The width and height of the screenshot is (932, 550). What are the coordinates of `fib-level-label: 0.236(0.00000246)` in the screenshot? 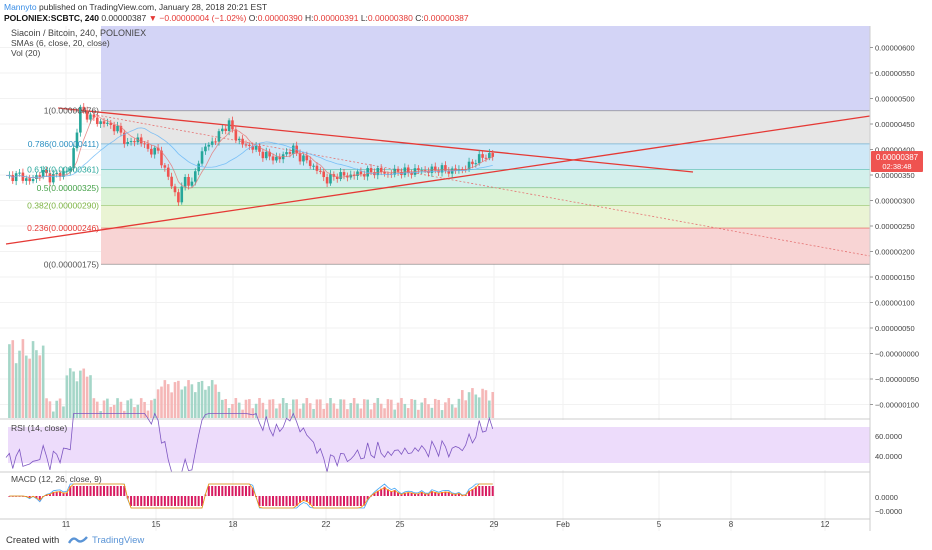 It's located at (63, 228).